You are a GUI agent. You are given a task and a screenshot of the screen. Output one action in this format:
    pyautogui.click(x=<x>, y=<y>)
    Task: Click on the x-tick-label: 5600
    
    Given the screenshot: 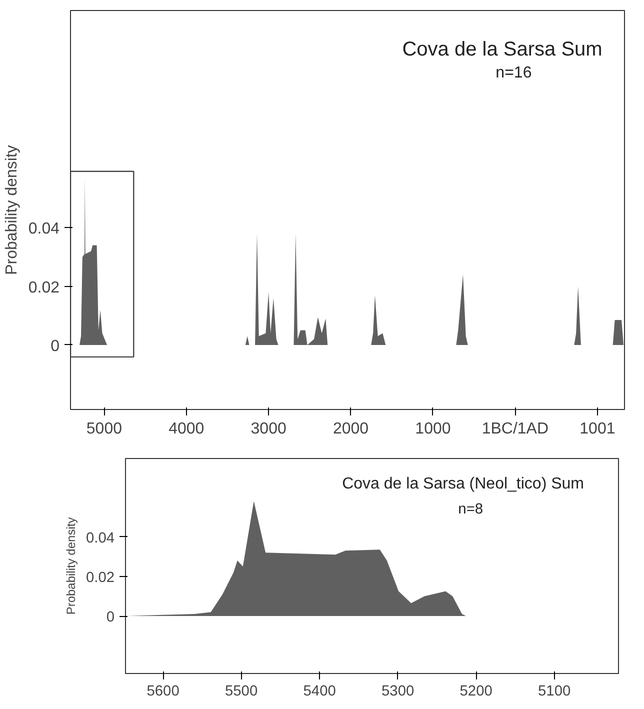 What is the action you would take?
    pyautogui.click(x=163, y=692)
    